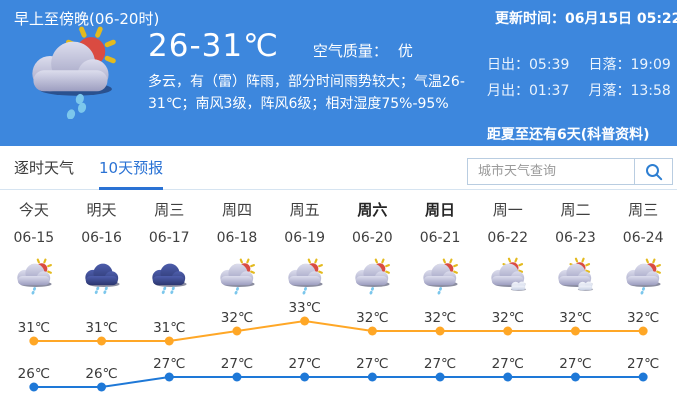  I want to click on air-quality: 空气质量： 优, so click(363, 50).